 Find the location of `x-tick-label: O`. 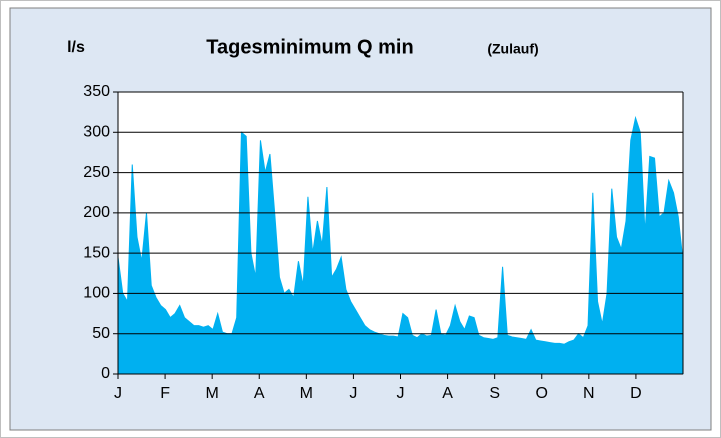

x-tick-label: O is located at coordinates (542, 393).